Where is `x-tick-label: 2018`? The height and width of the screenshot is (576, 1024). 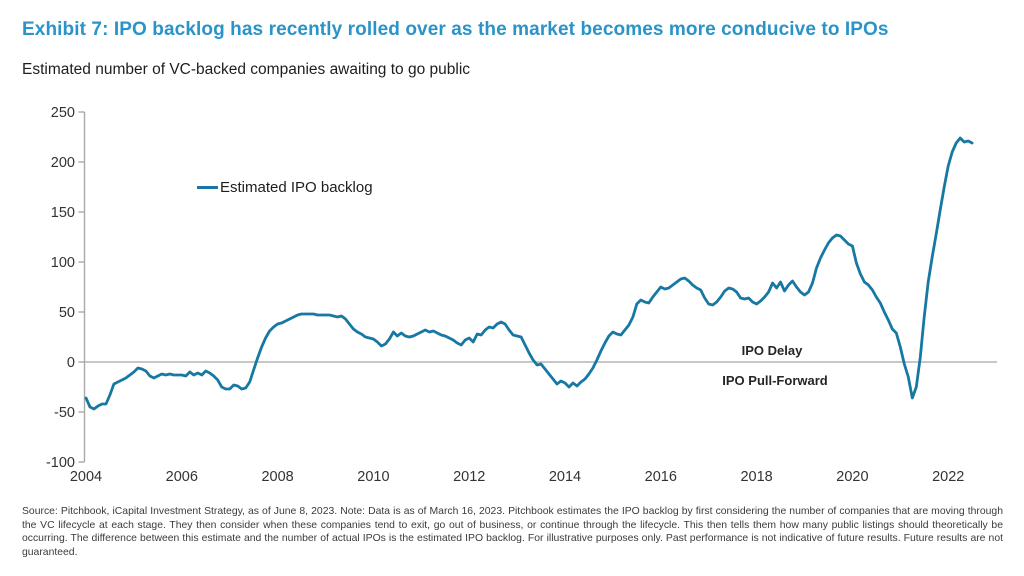 x-tick-label: 2018 is located at coordinates (756, 477).